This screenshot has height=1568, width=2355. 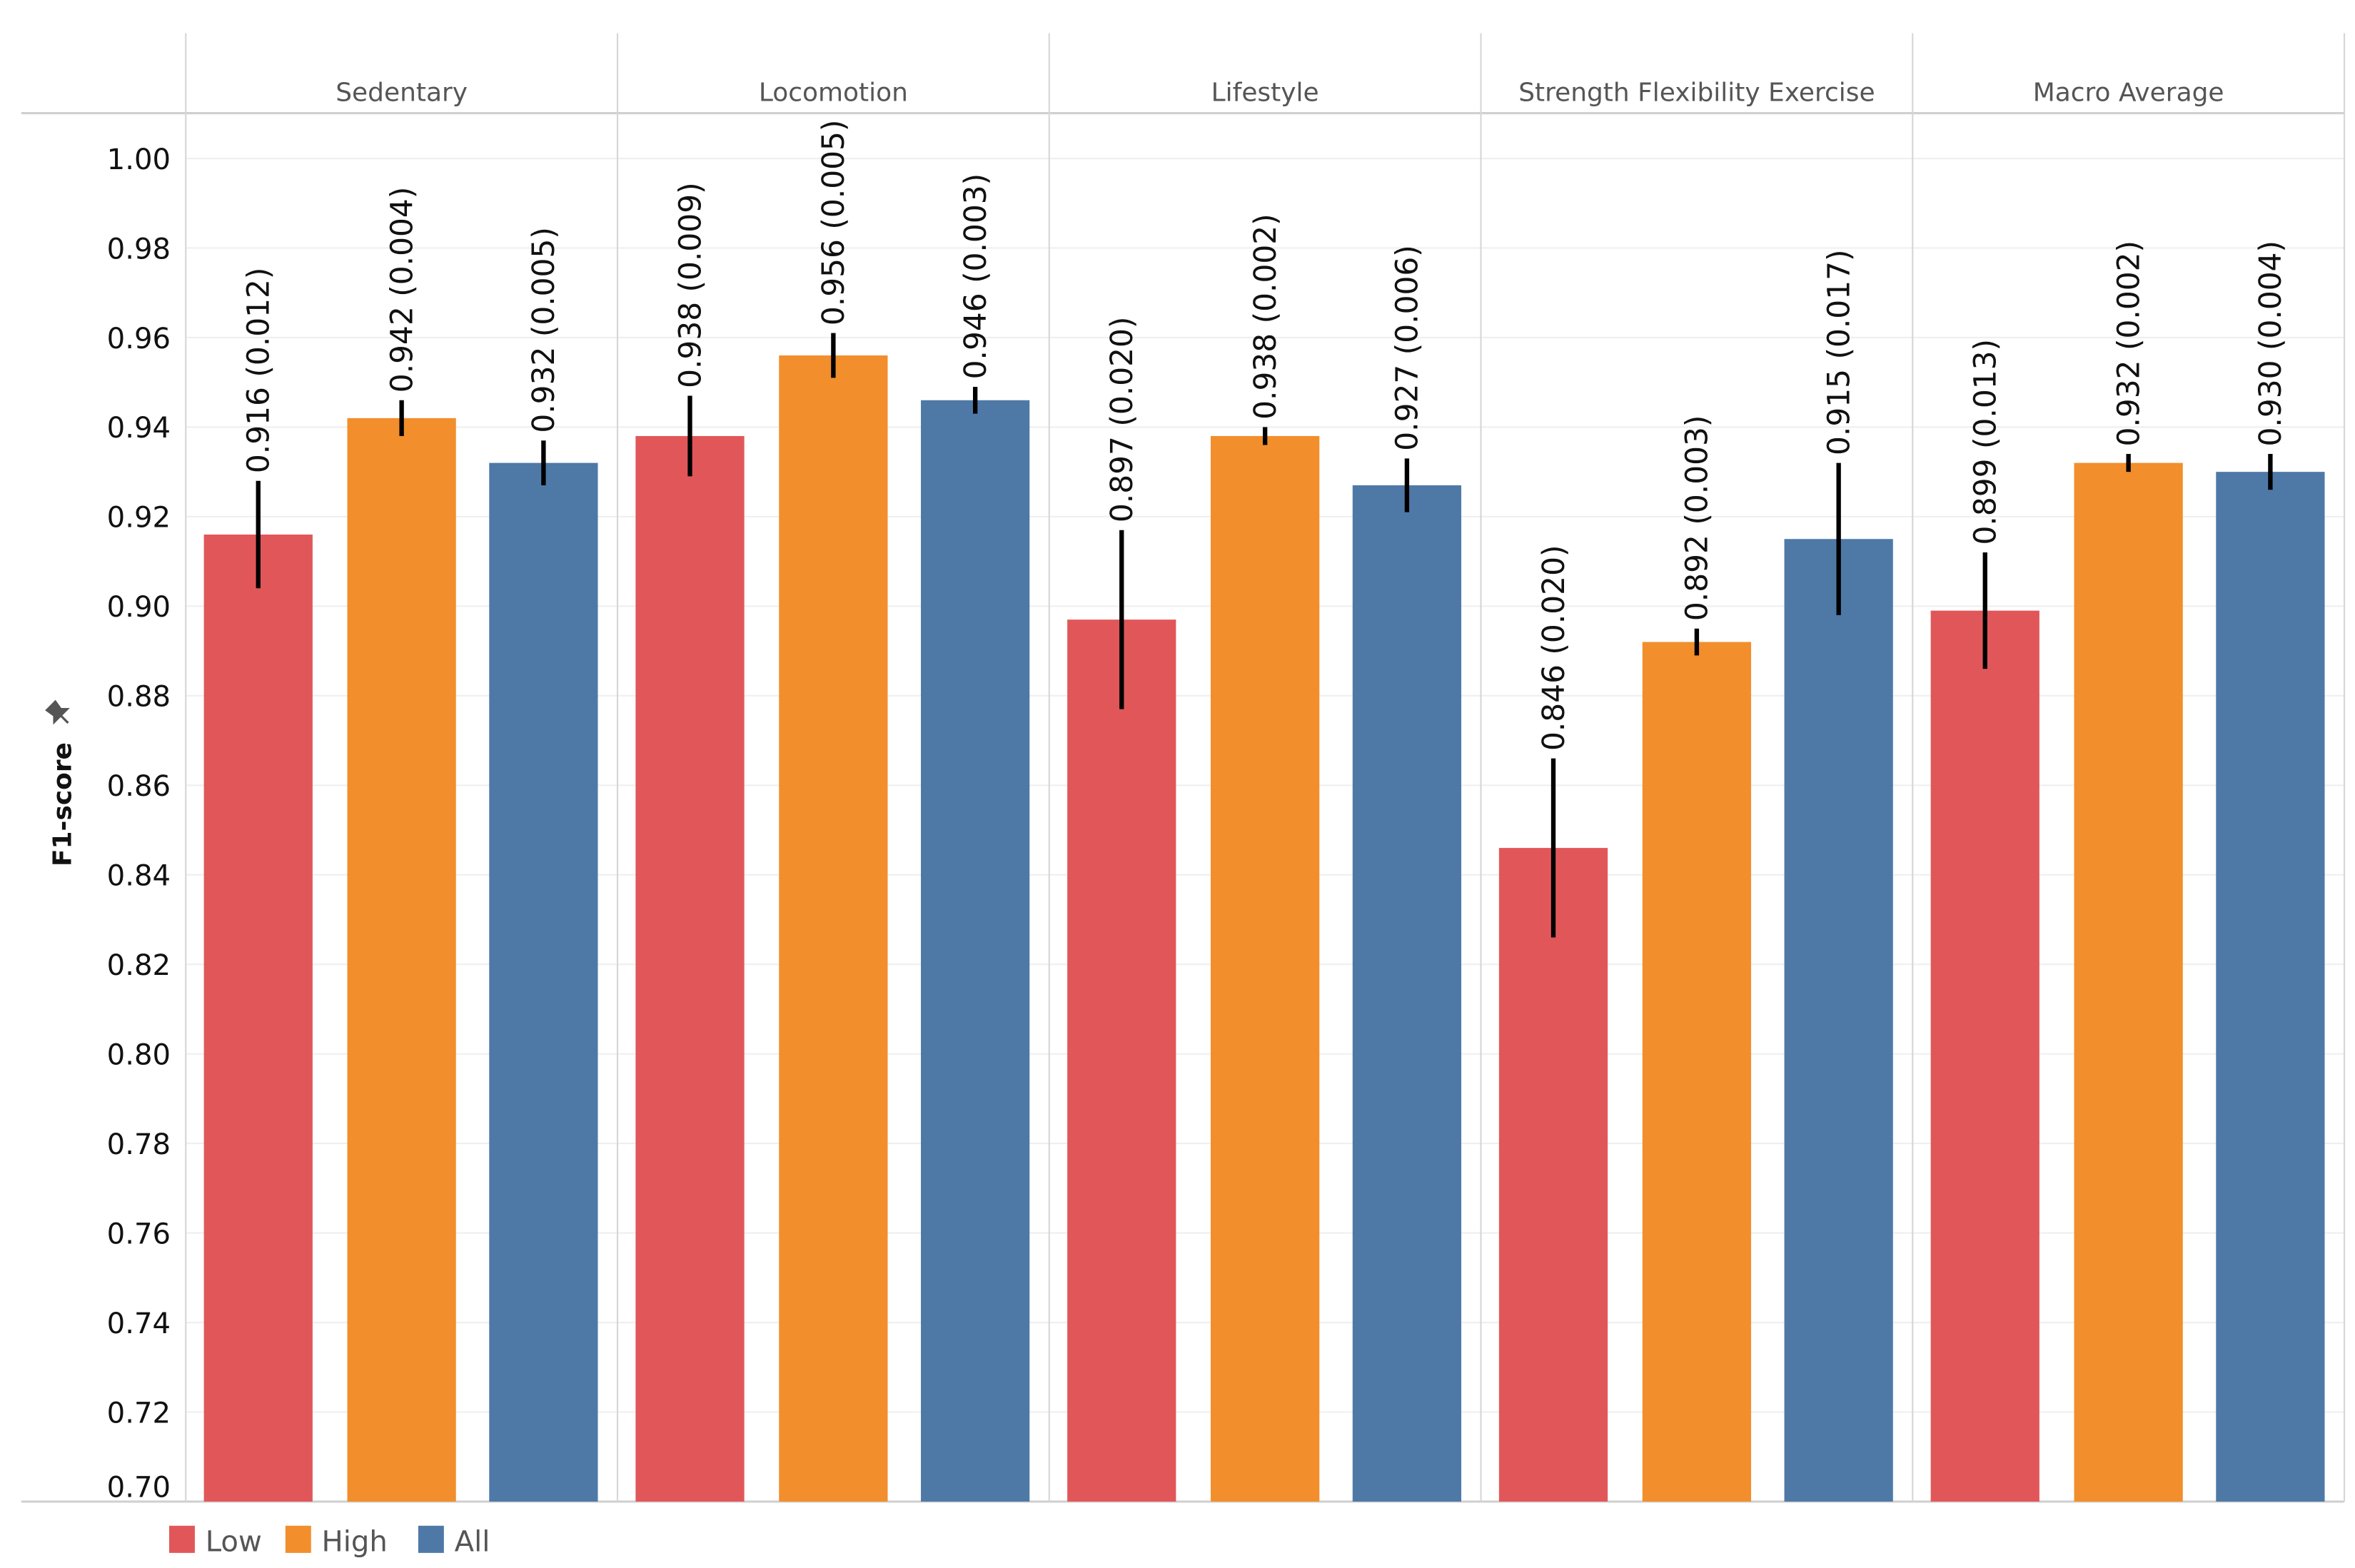 What do you see at coordinates (1696, 93) in the screenshot?
I see `panel-header-strength-flexibility-exercise: Strength Flexibility Exercise` at bounding box center [1696, 93].